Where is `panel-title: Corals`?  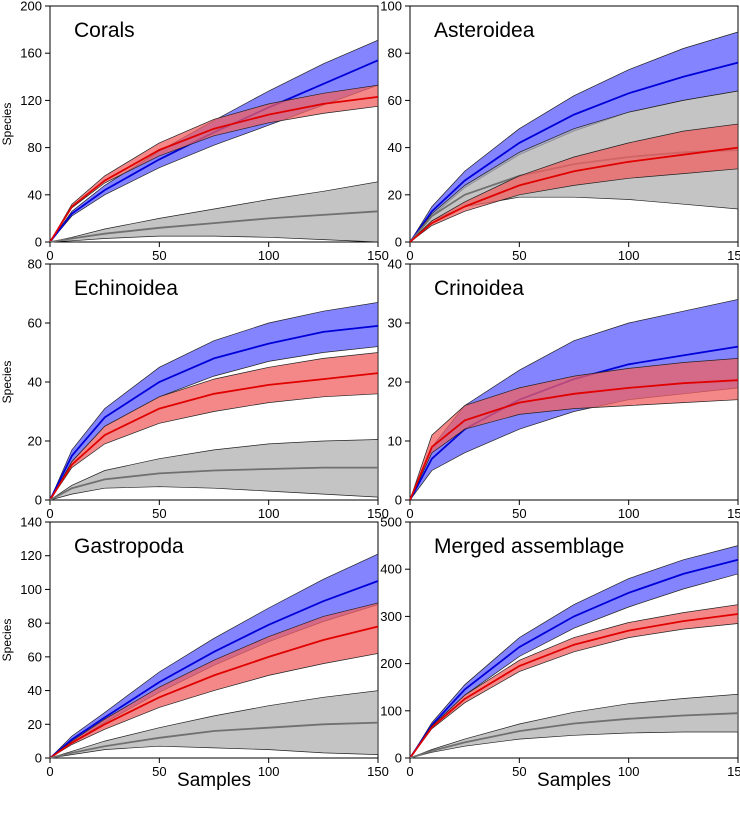
panel-title: Corals is located at coordinates (104, 30).